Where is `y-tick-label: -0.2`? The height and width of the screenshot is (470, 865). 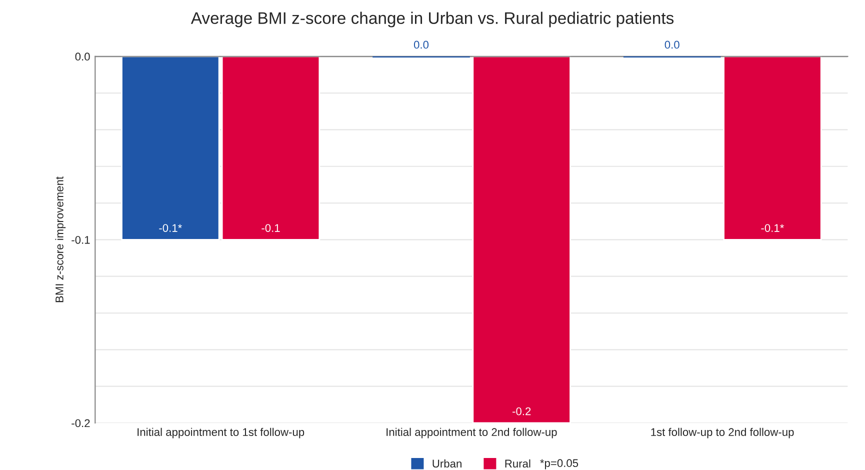
y-tick-label: -0.2 is located at coordinates (81, 423).